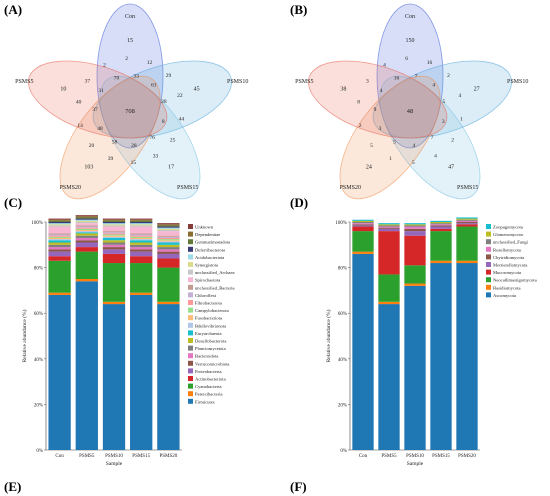  What do you see at coordinates (358, 103) in the screenshot?
I see `venn-shared-count: 8` at bounding box center [358, 103].